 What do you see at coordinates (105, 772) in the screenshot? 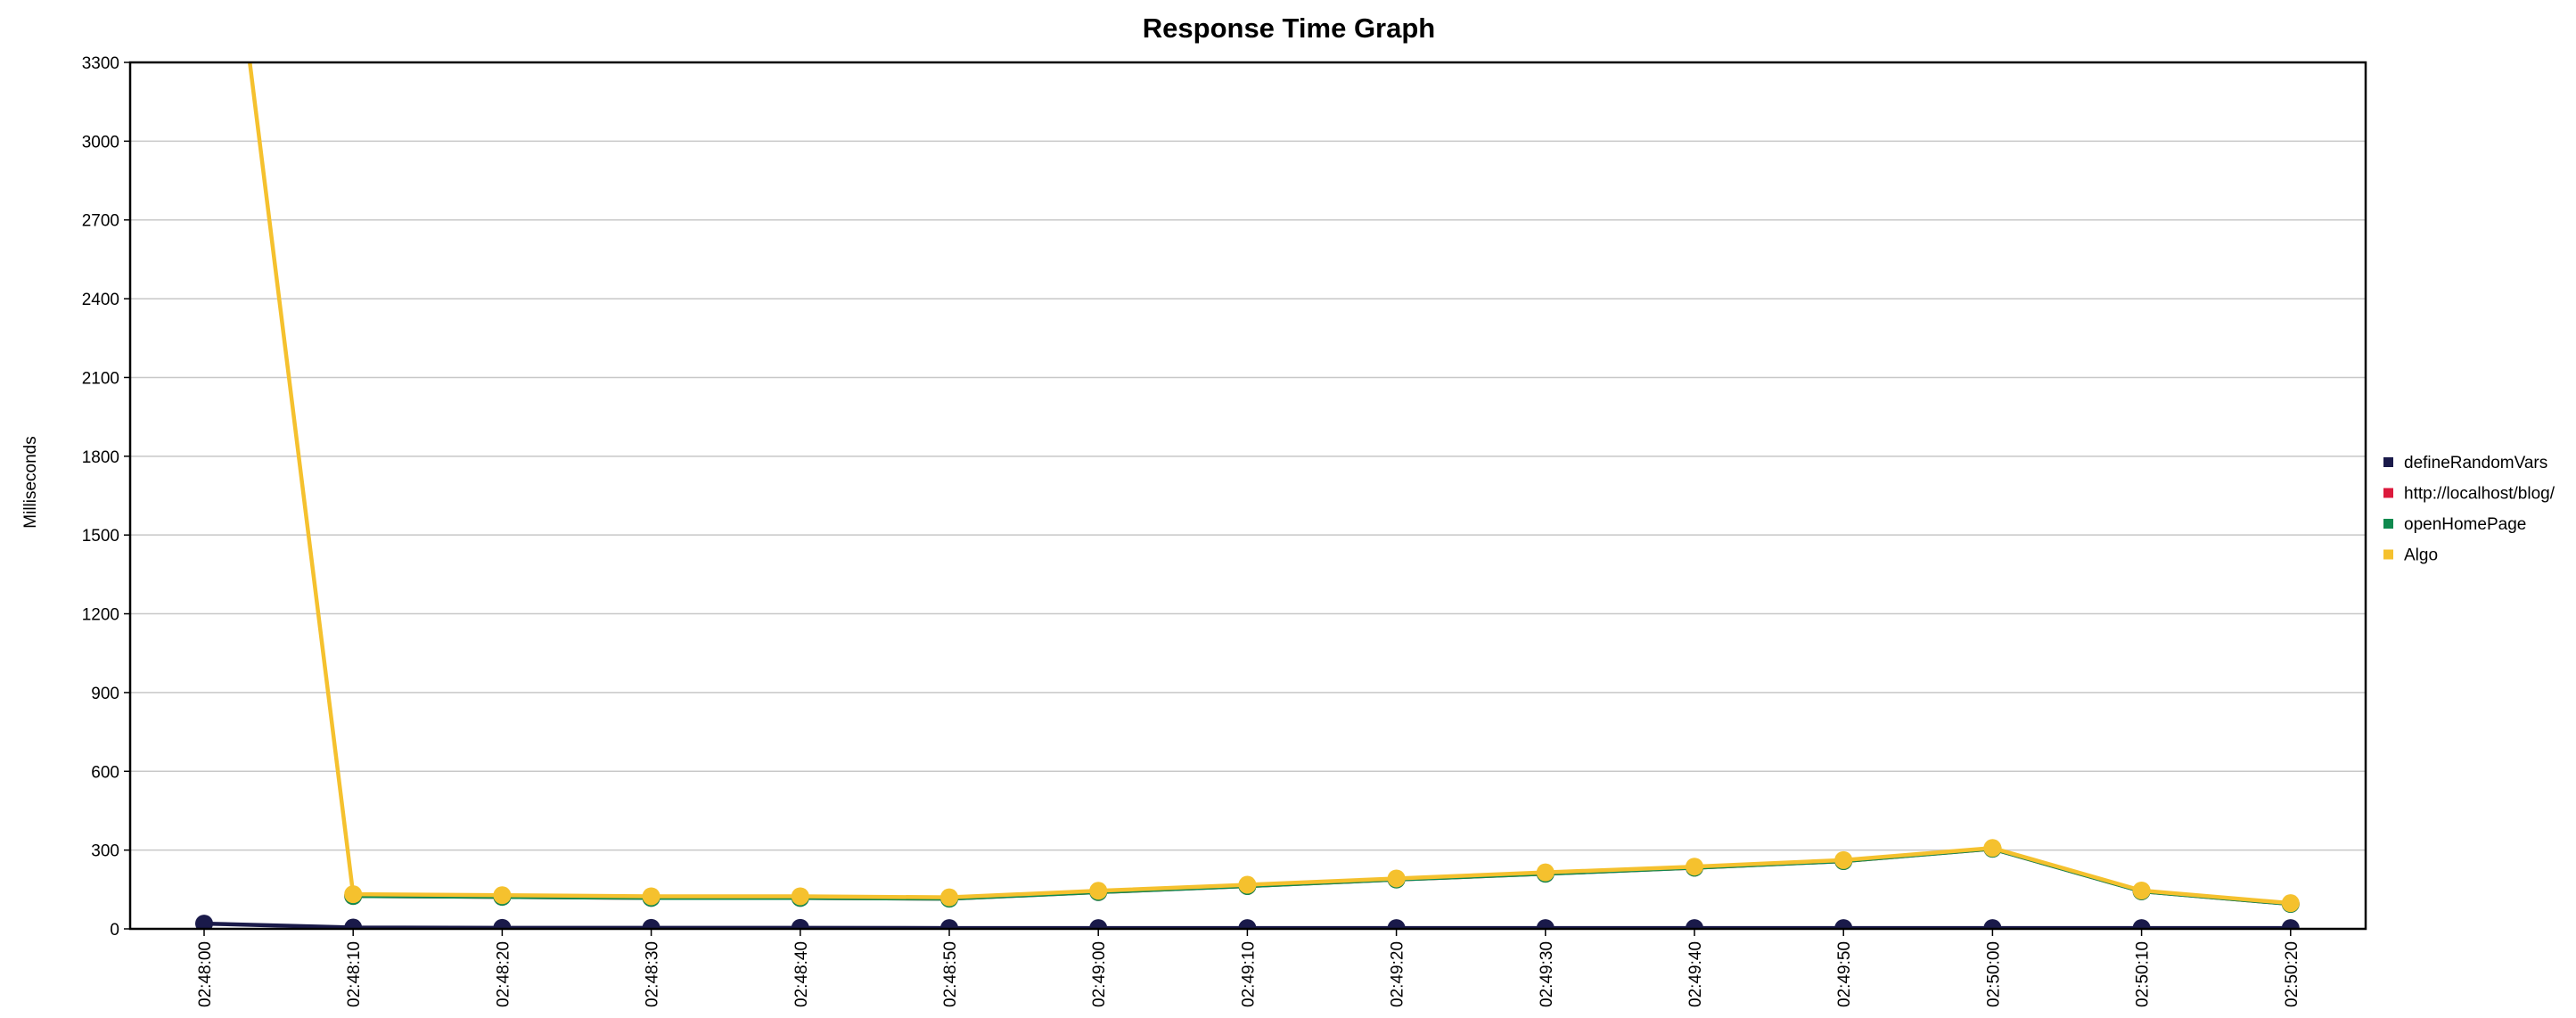
I see `y-tick-label: 600` at bounding box center [105, 772].